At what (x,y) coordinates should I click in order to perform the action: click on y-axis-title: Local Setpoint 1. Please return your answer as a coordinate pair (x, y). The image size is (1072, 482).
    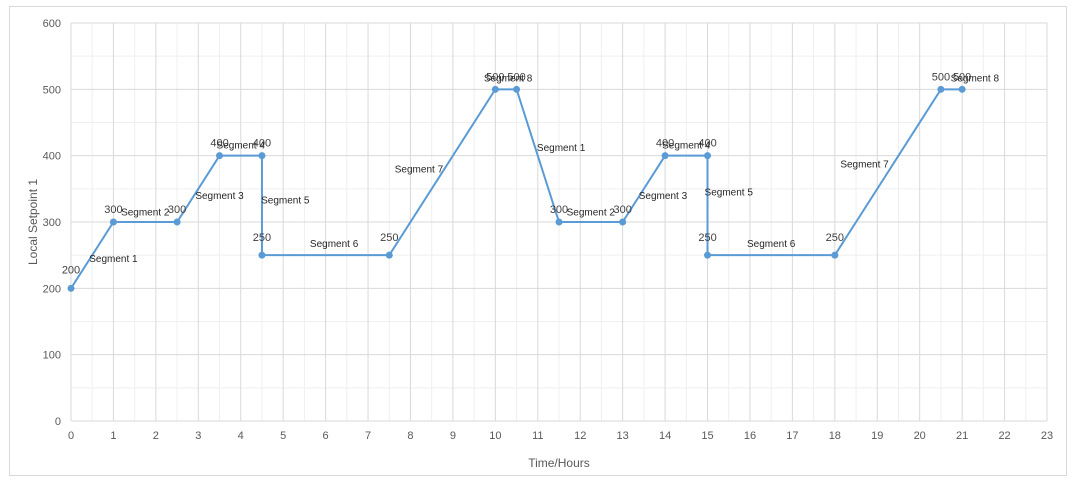
    Looking at the image, I should click on (33, 222).